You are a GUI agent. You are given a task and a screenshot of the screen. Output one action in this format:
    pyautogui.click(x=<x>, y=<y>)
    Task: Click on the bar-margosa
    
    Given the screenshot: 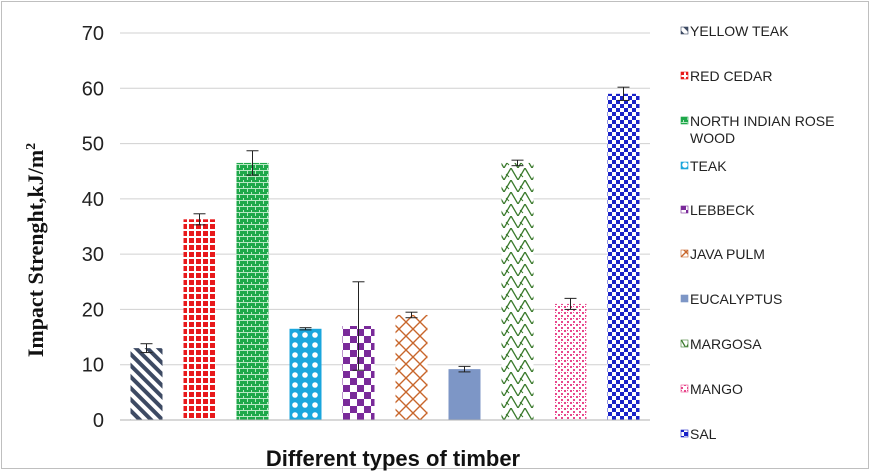 What is the action you would take?
    pyautogui.click(x=517, y=291)
    